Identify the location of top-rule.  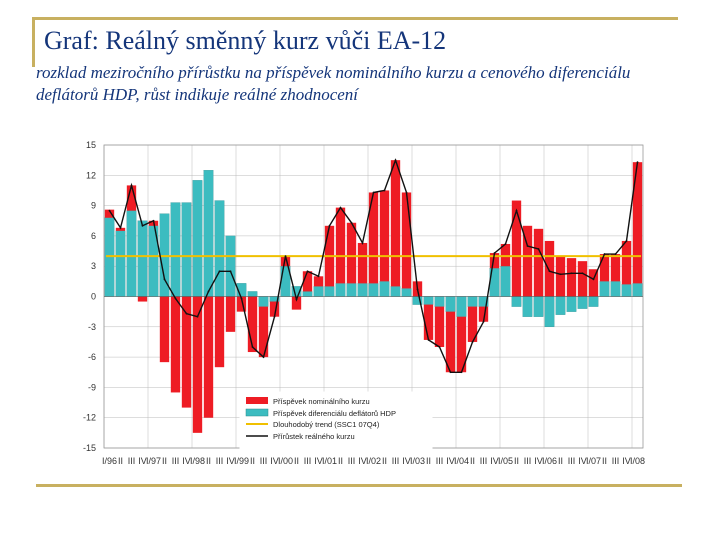
(355, 18).